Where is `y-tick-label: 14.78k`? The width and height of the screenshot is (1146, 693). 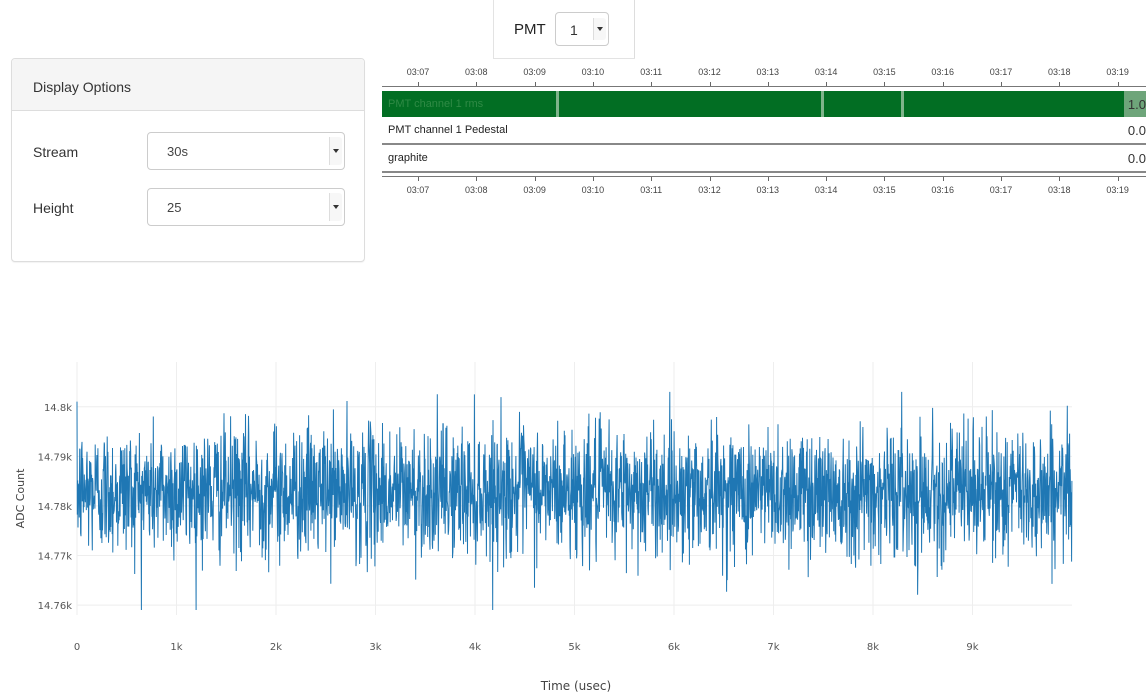 y-tick-label: 14.78k is located at coordinates (55, 507).